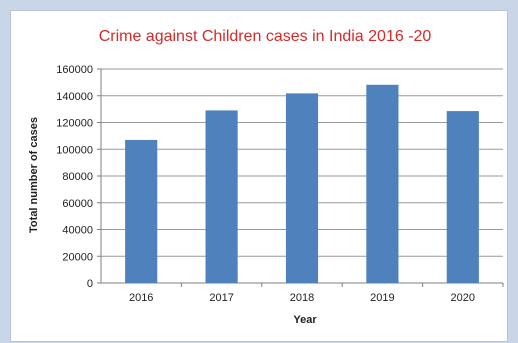 This screenshot has width=518, height=343. What do you see at coordinates (77, 257) in the screenshot?
I see `y-tick-label: 20000` at bounding box center [77, 257].